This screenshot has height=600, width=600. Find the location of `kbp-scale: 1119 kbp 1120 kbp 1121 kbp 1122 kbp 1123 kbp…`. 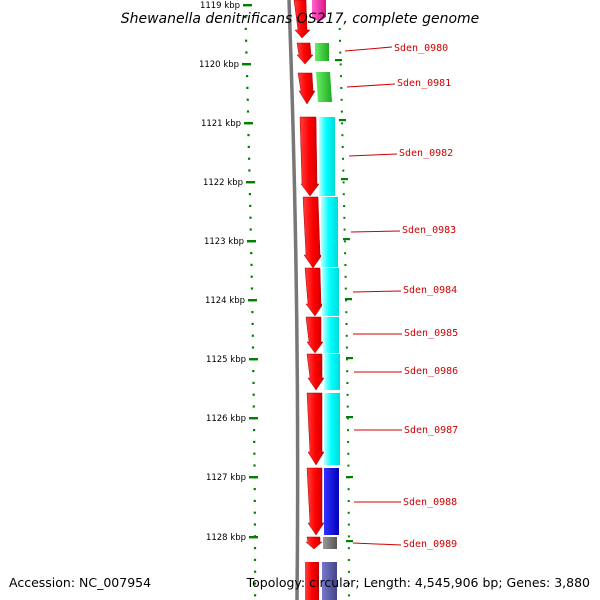

kbp-scale: 1119 kbp 1120 kbp 1121 kbp 1122 kbp 1123 kbp… is located at coordinates (228, 272).